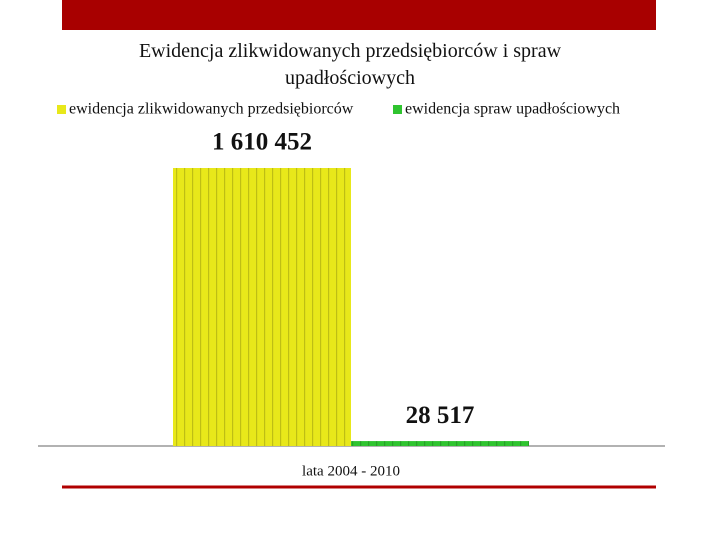  What do you see at coordinates (211, 109) in the screenshot?
I see `legend-label: ewidencja zlikwidowanych przedsiębiorców` at bounding box center [211, 109].